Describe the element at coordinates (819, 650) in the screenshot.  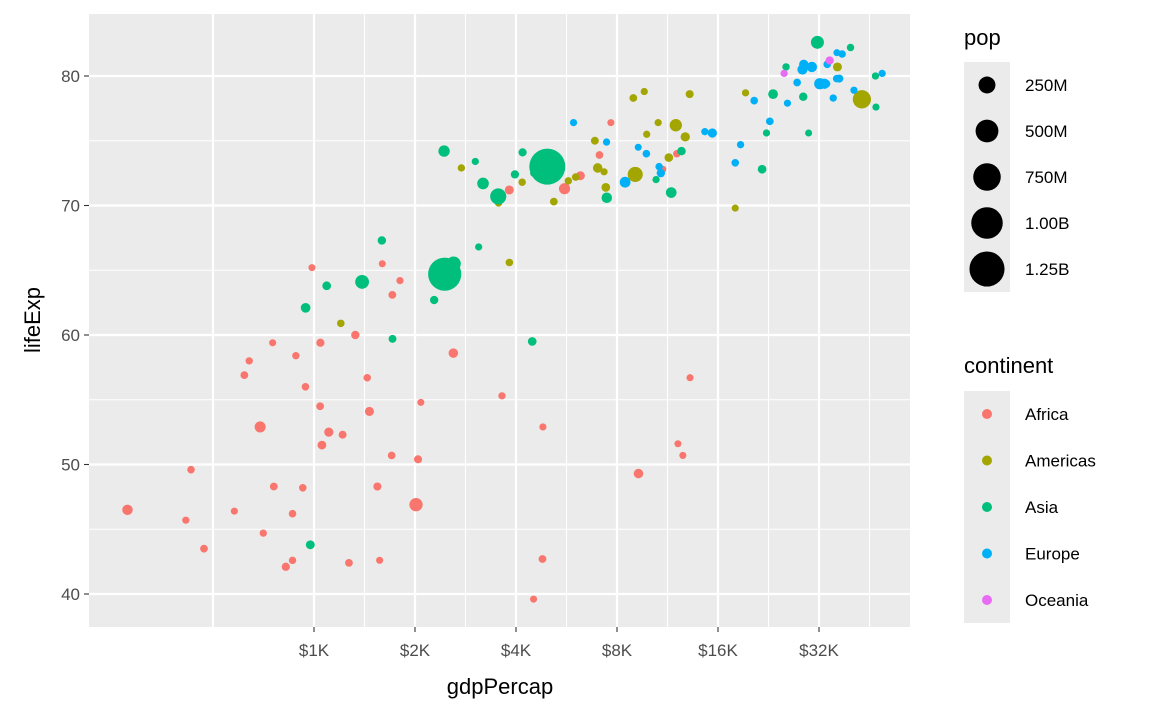
I see `x-tick-label: $32K` at that location.